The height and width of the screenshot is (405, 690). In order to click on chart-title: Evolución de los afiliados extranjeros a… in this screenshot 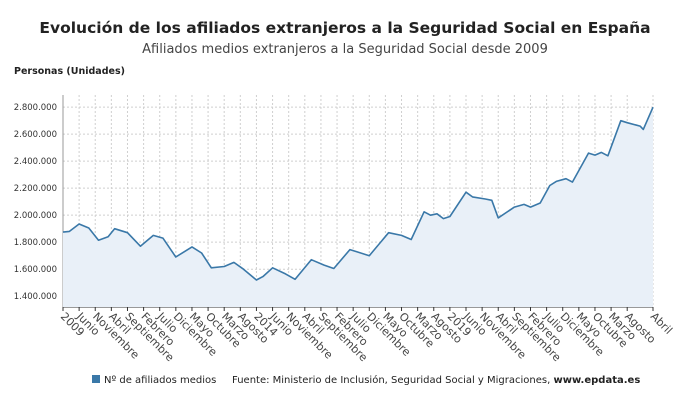, I will do `click(344, 28)`.